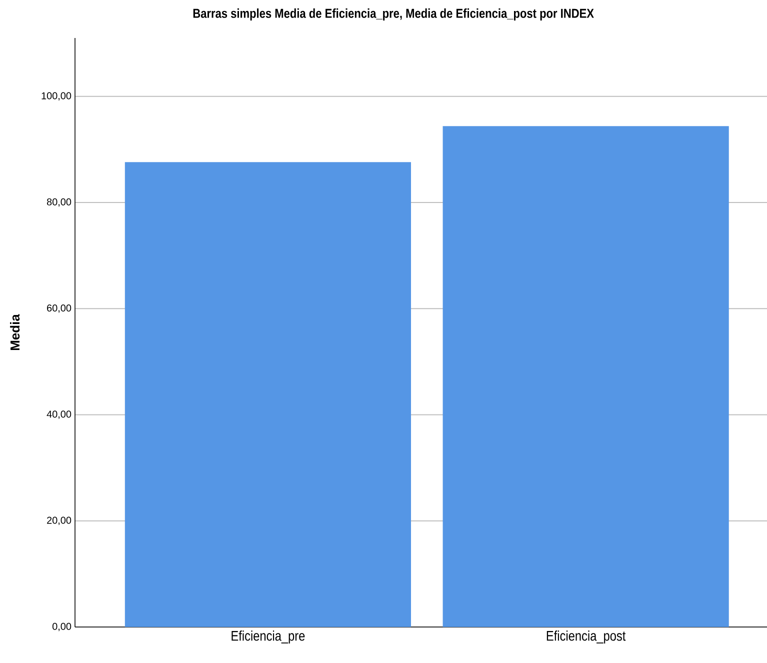 The width and height of the screenshot is (767, 663). What do you see at coordinates (586, 637) in the screenshot?
I see `x-tick-label: Eficiencia_post` at bounding box center [586, 637].